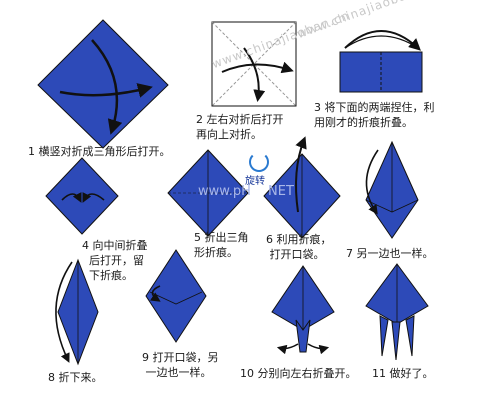 The image size is (480, 400). I want to click on step11-figure, so click(397, 312).